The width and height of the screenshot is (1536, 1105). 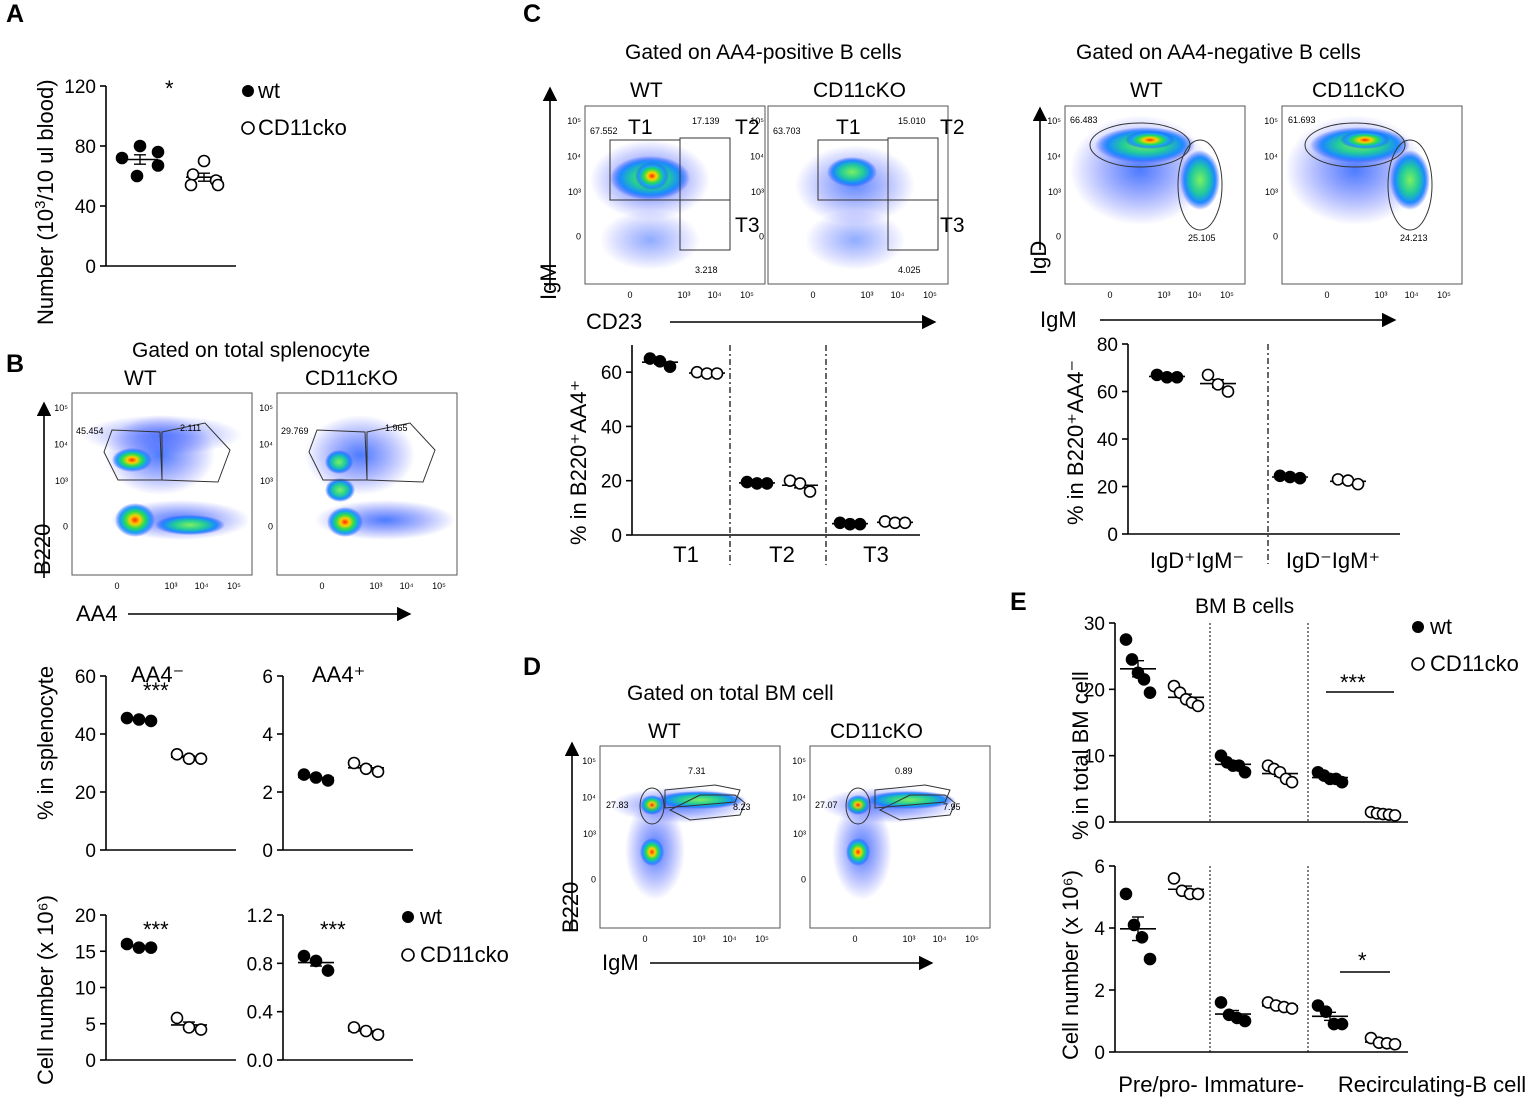 What do you see at coordinates (532, 14) in the screenshot?
I see `panel-label-c: C` at bounding box center [532, 14].